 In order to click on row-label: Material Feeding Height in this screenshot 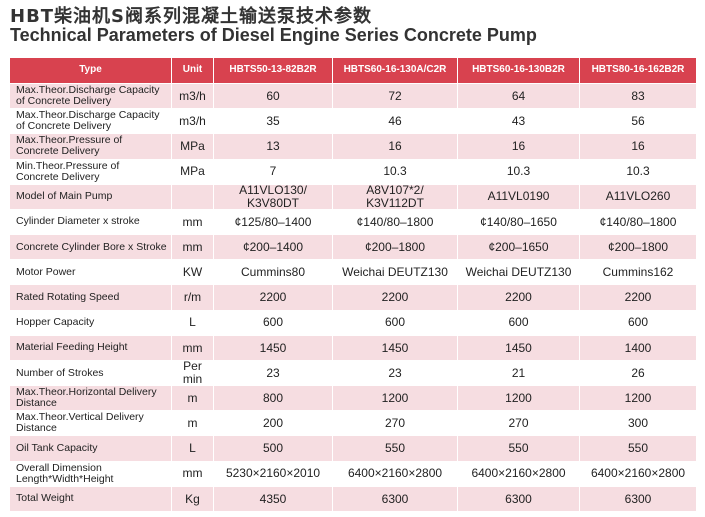, I will do `click(91, 348)`.